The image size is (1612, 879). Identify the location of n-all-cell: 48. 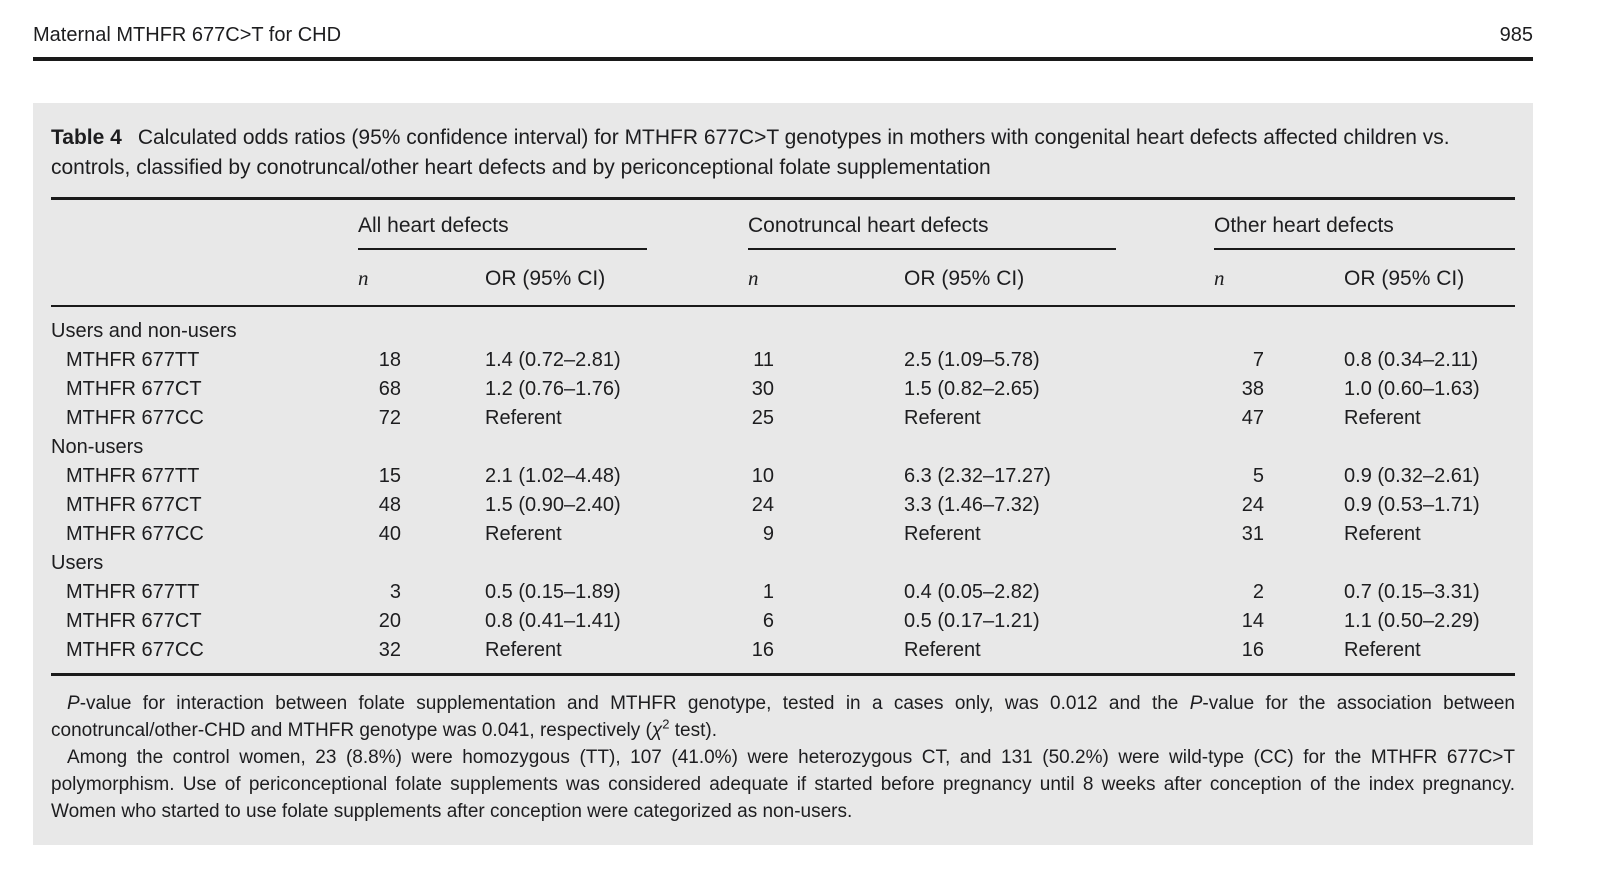
(389, 505).